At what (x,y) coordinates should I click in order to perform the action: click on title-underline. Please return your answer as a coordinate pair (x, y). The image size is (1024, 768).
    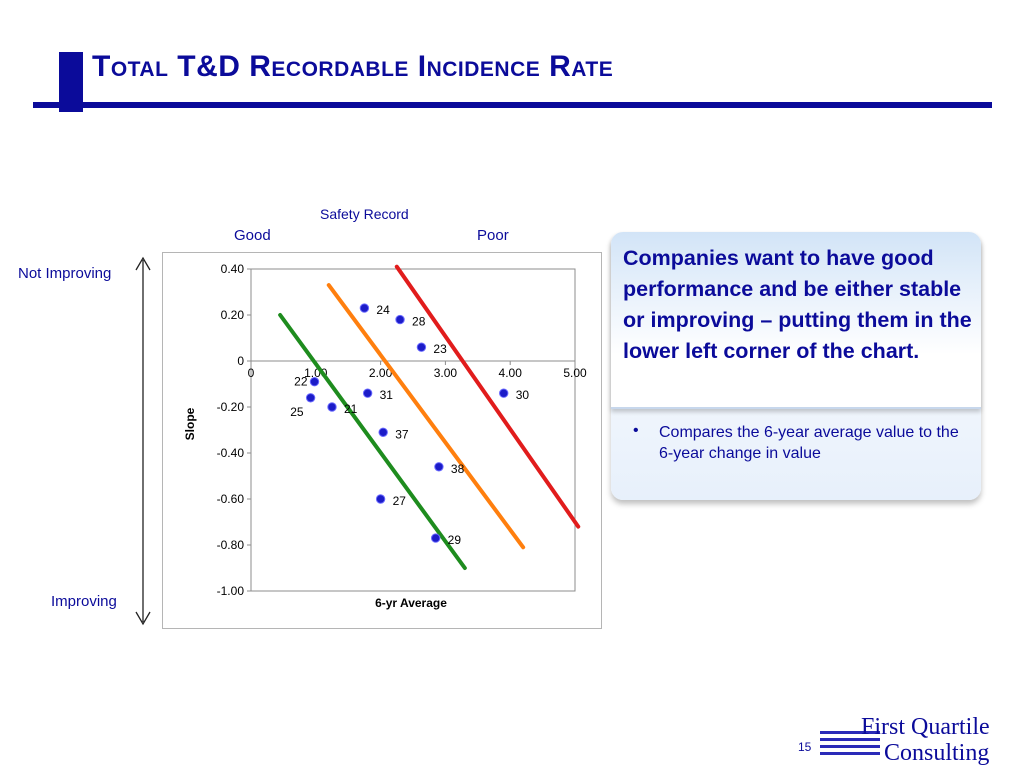
    Looking at the image, I should click on (512, 105).